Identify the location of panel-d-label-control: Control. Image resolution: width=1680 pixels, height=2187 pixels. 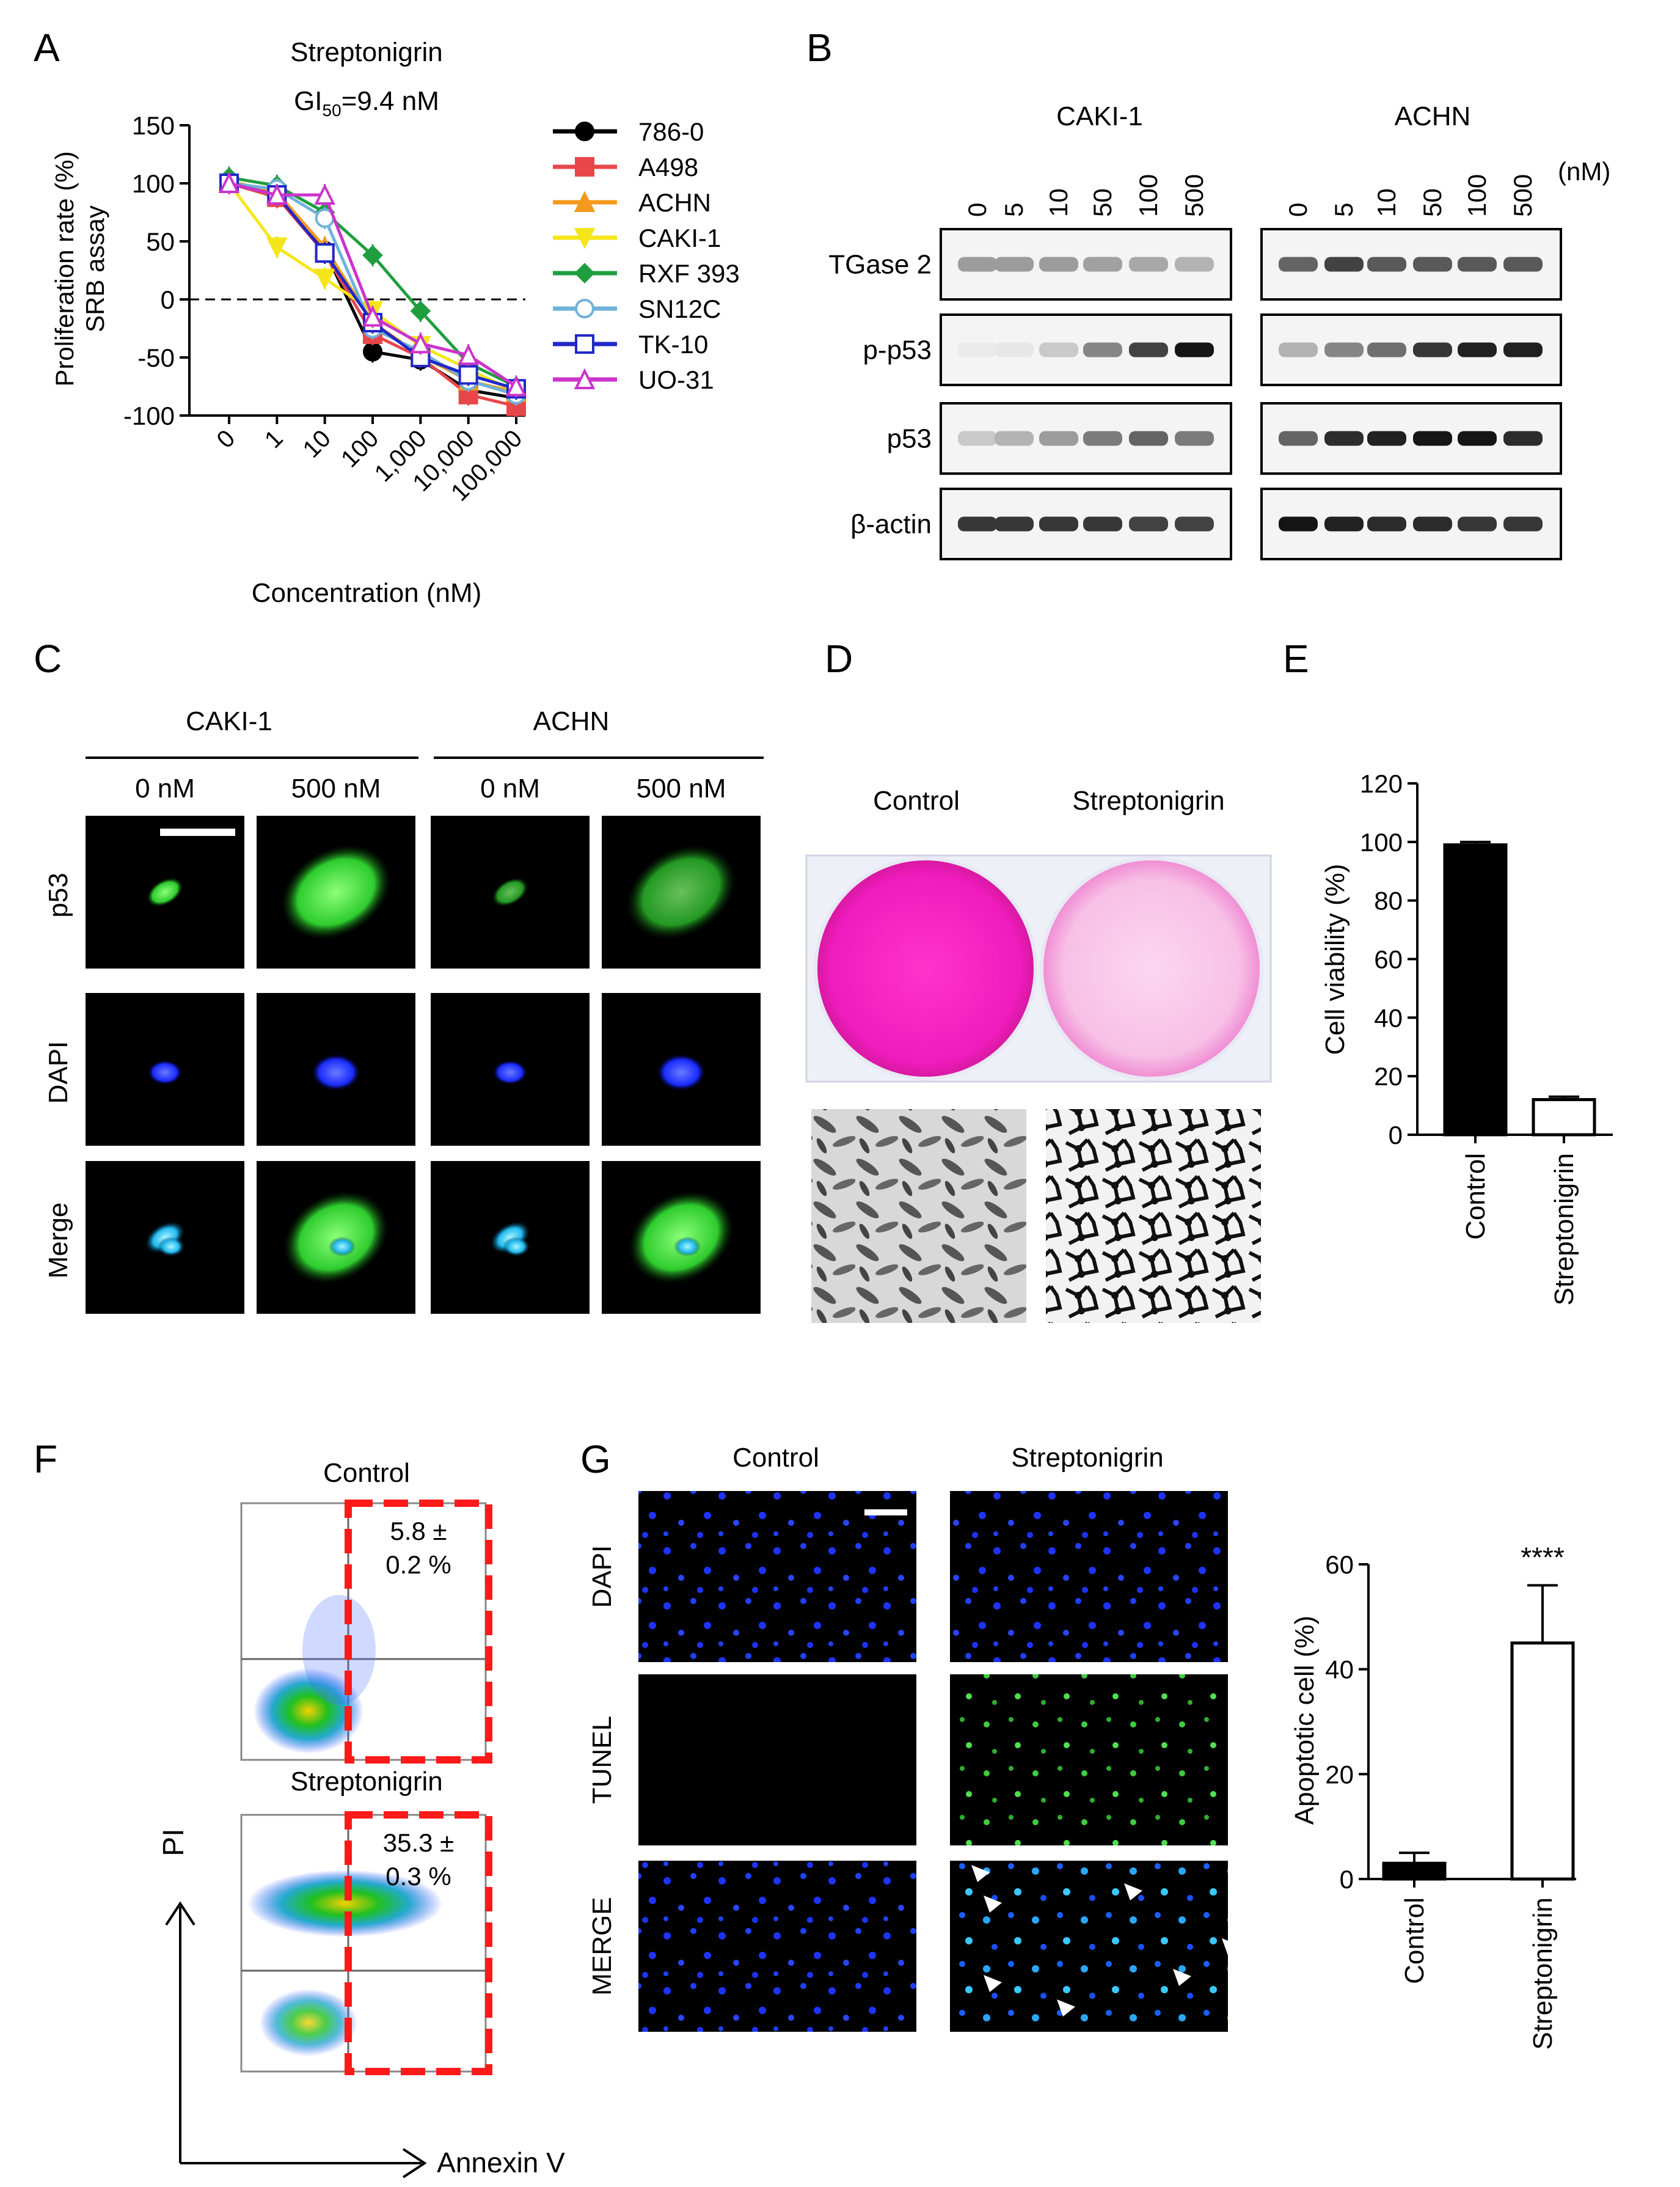
(916, 801).